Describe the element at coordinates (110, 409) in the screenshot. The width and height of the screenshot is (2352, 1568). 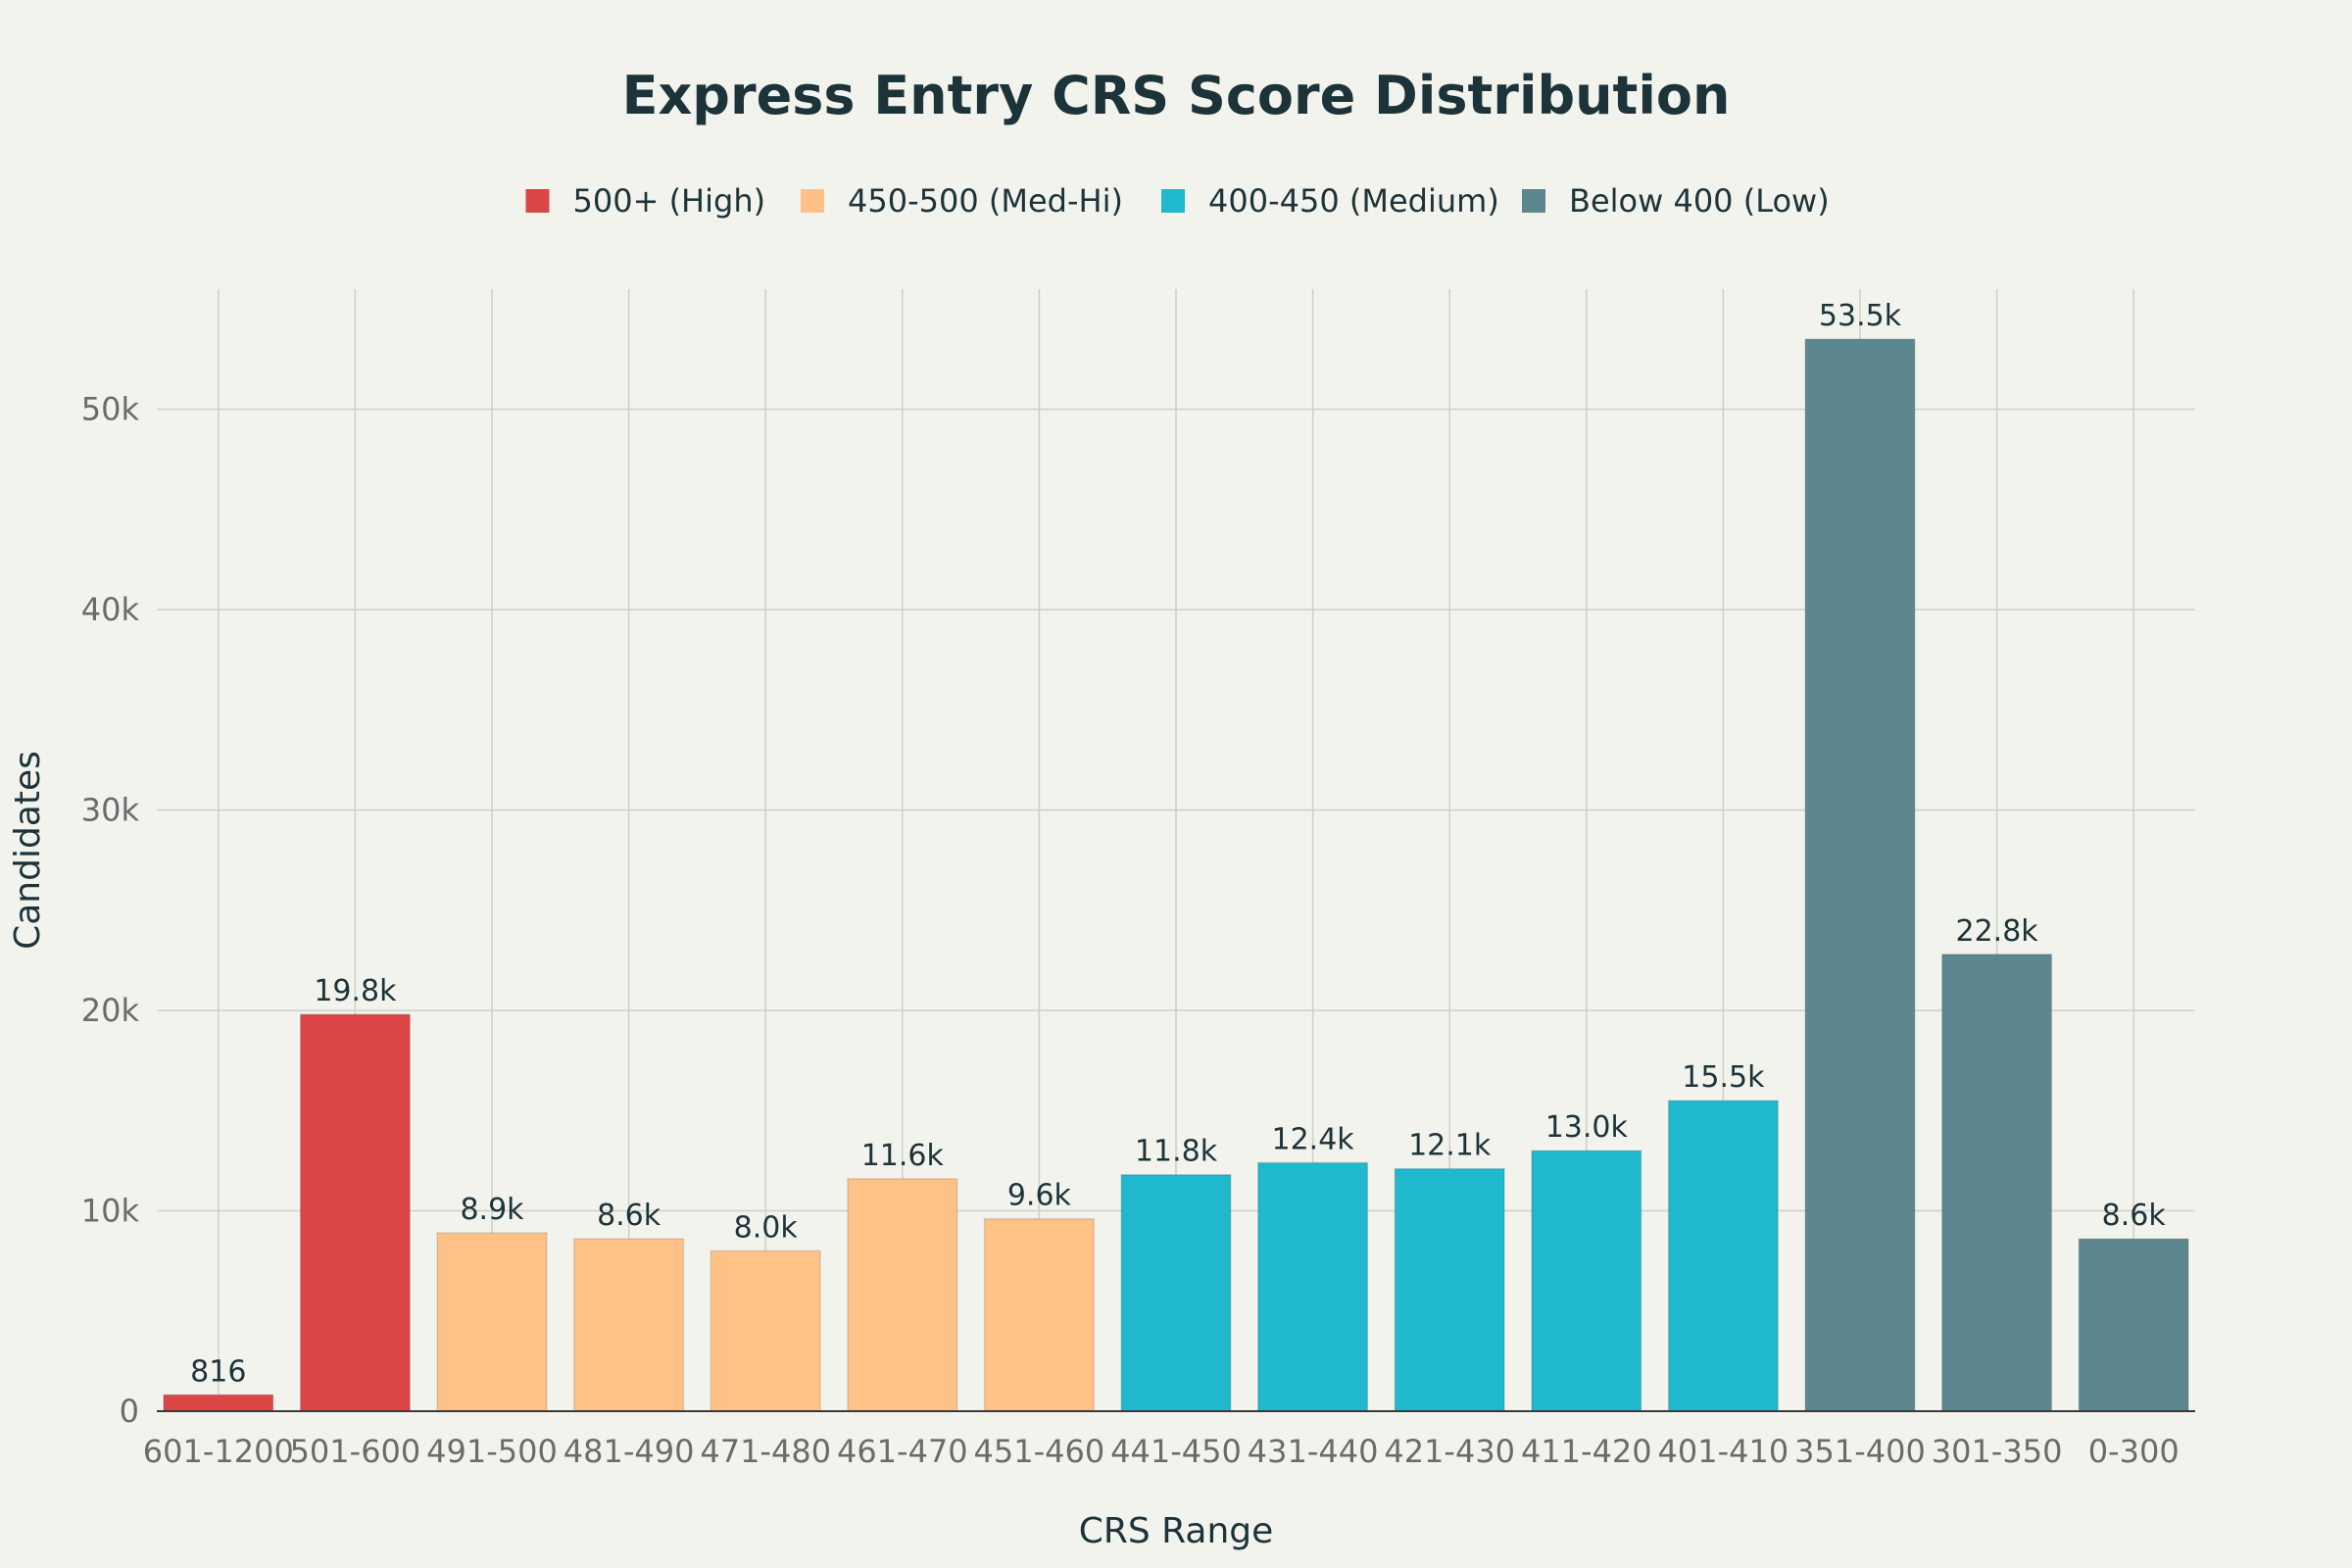
I see `y-tick-label: 50k` at that location.